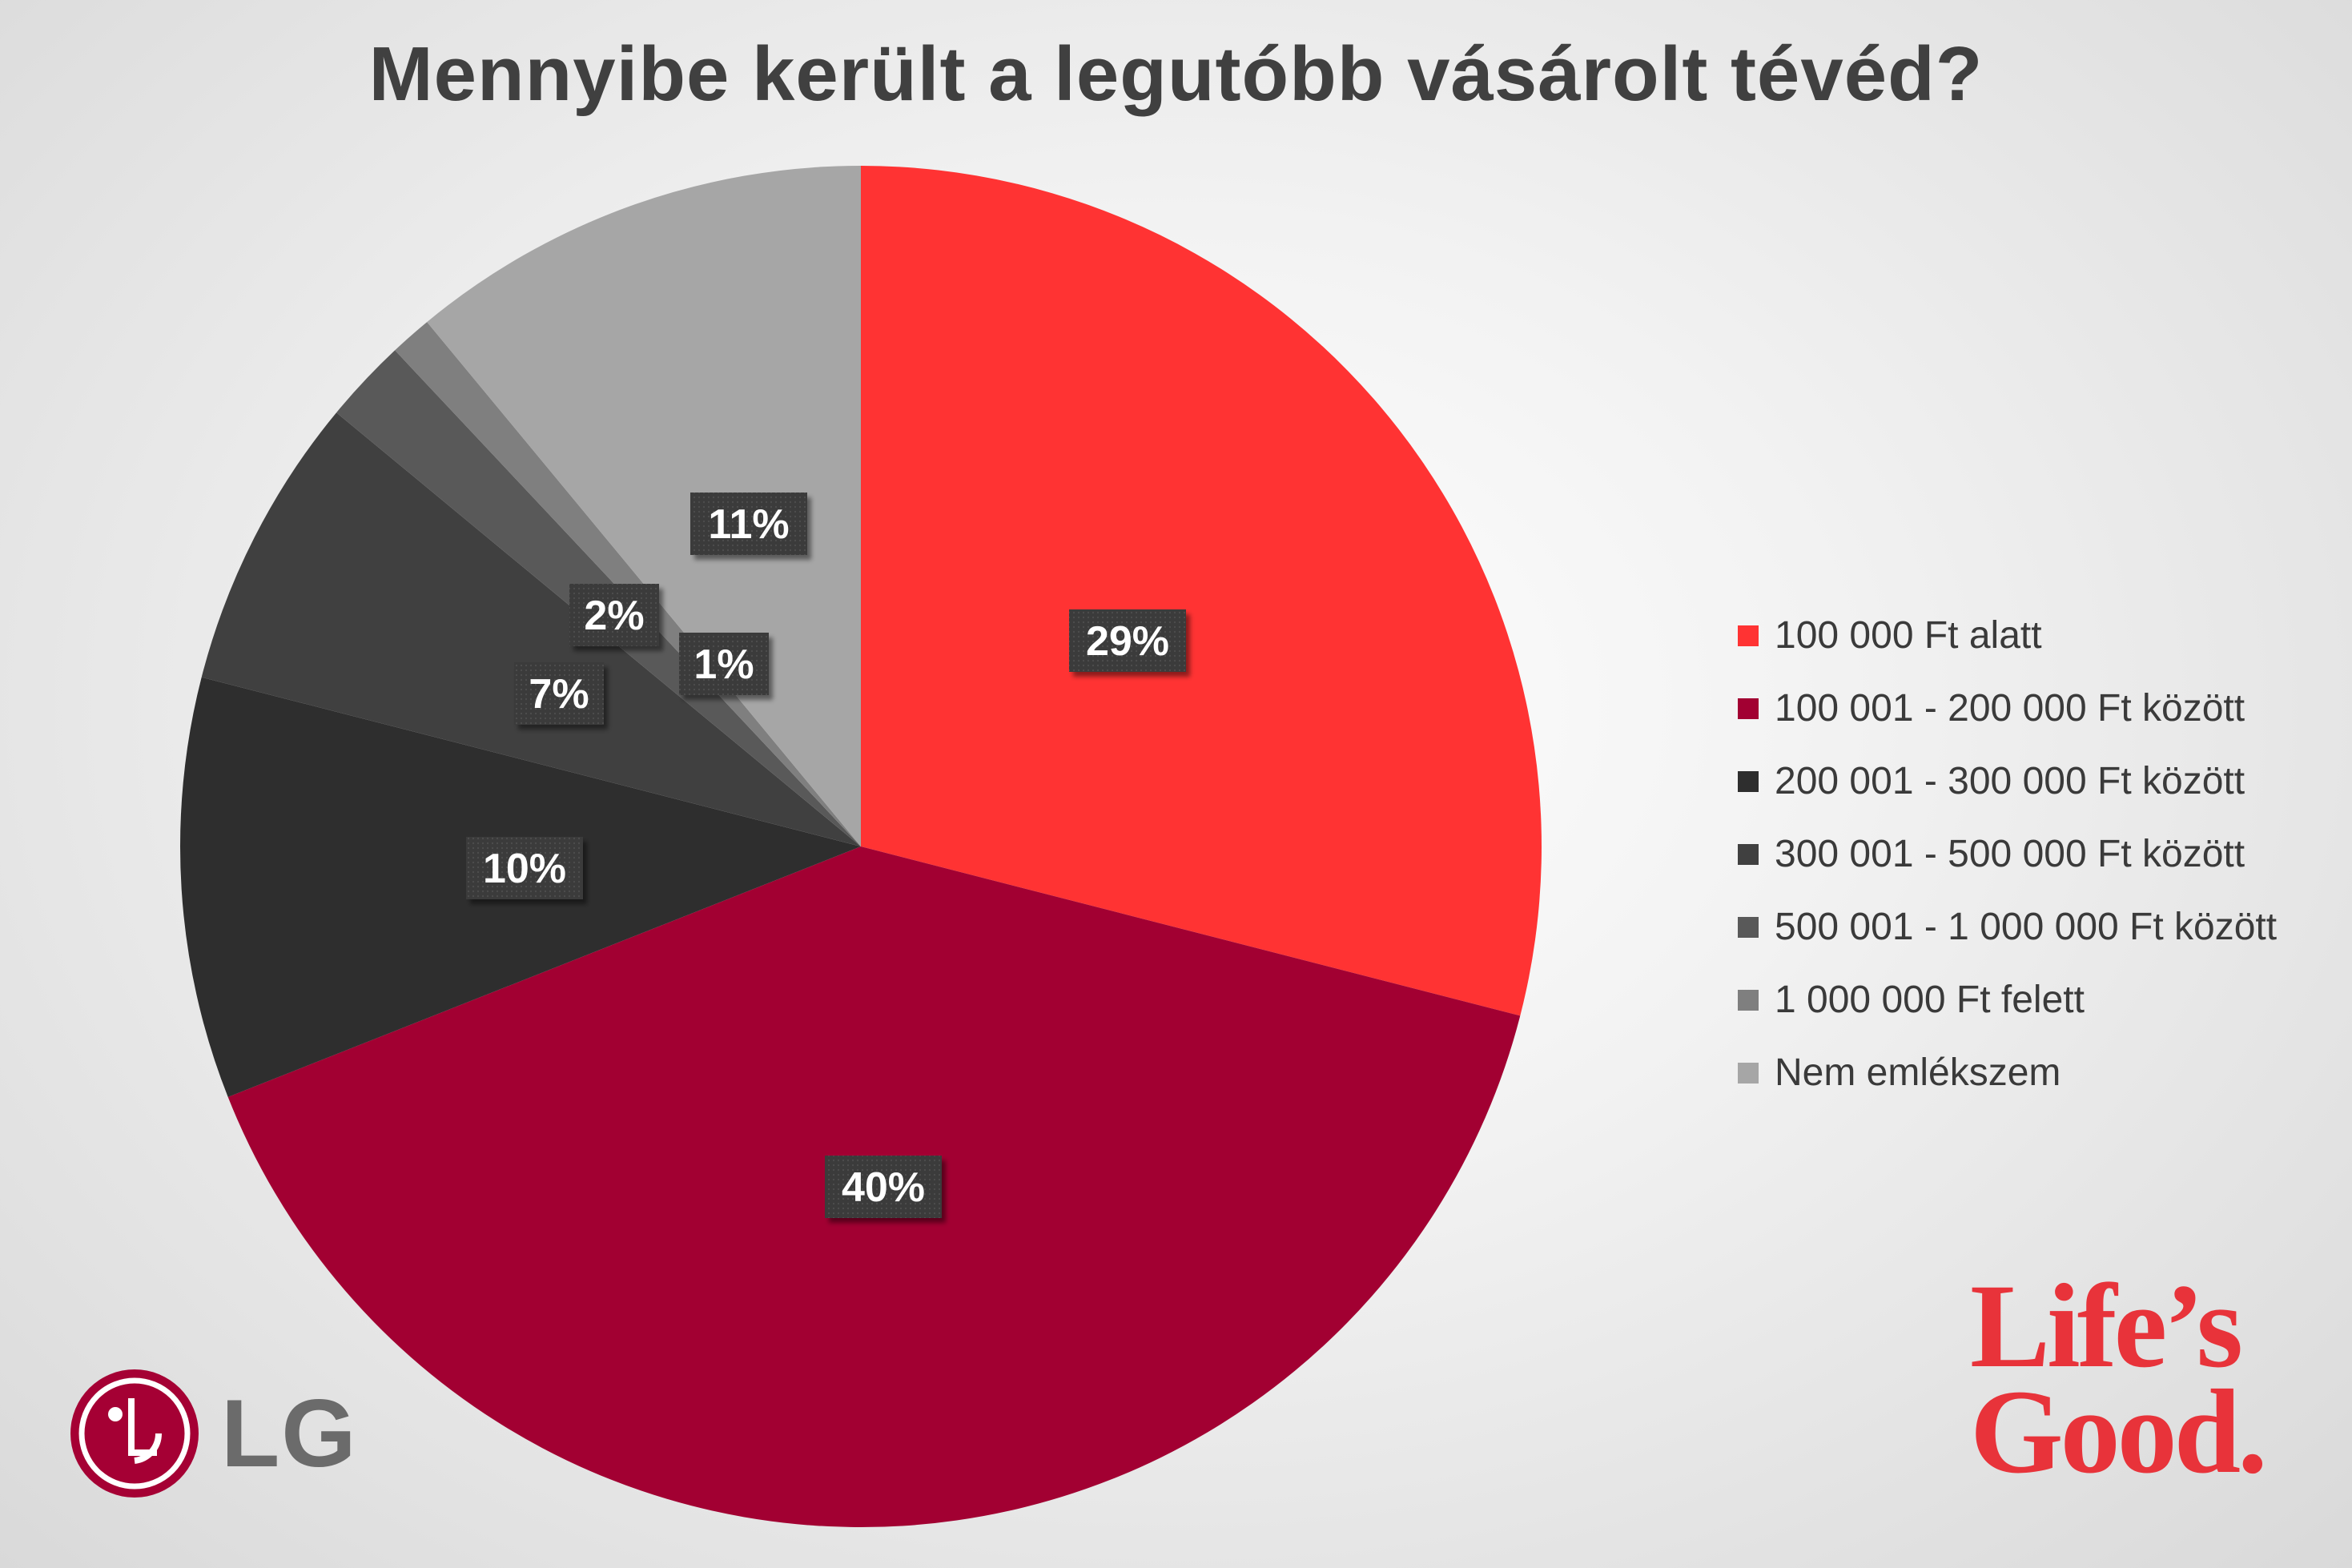 The width and height of the screenshot is (2352, 1568). I want to click on data-label-text: 1%, so click(724, 665).